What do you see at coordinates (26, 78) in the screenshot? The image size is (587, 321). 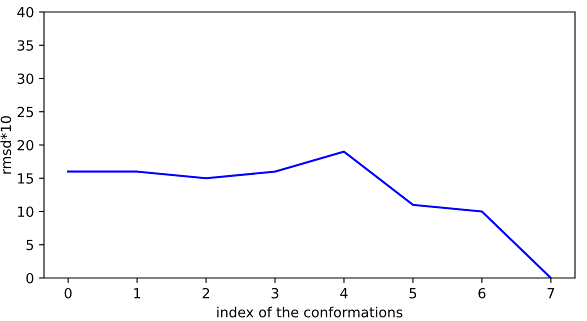 I see `y-tick-label: 30` at bounding box center [26, 78].